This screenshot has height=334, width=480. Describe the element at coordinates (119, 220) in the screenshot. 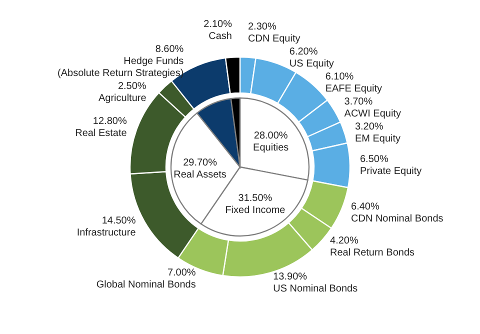

I see `data-label: 14.50%` at that location.